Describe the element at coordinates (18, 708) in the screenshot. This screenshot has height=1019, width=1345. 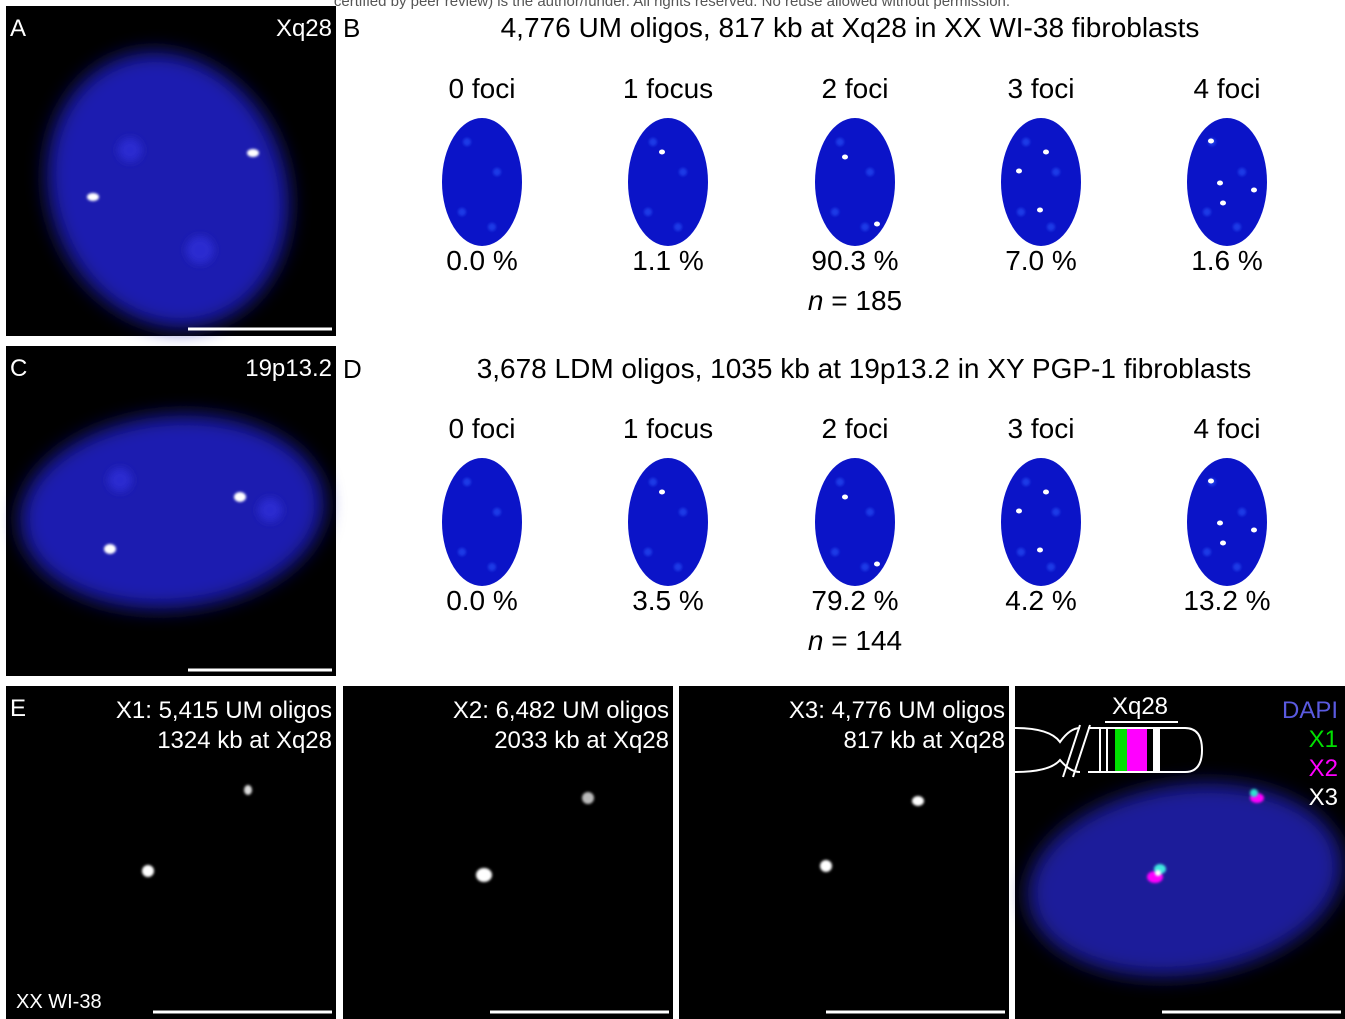
I see `panel-letter: E` at that location.